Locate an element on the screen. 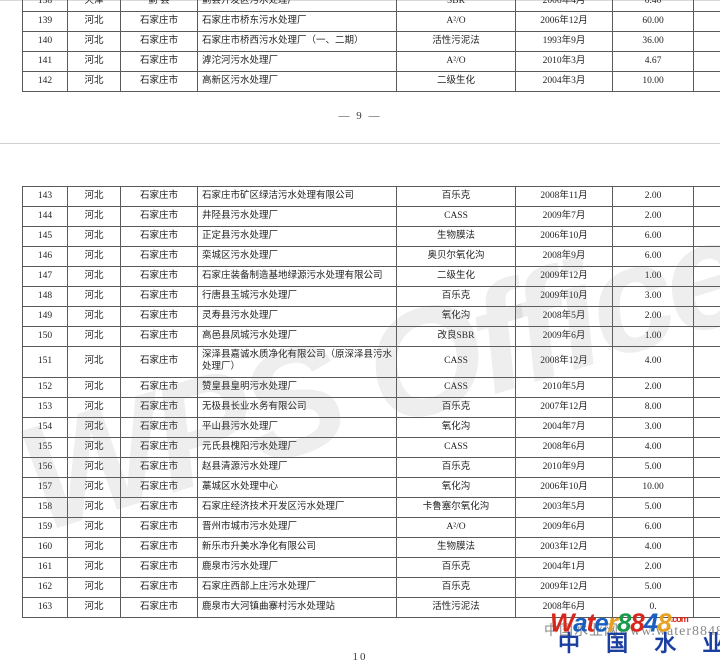 The height and width of the screenshot is (664, 720). cell-date: 2003年5月 is located at coordinates (564, 507).